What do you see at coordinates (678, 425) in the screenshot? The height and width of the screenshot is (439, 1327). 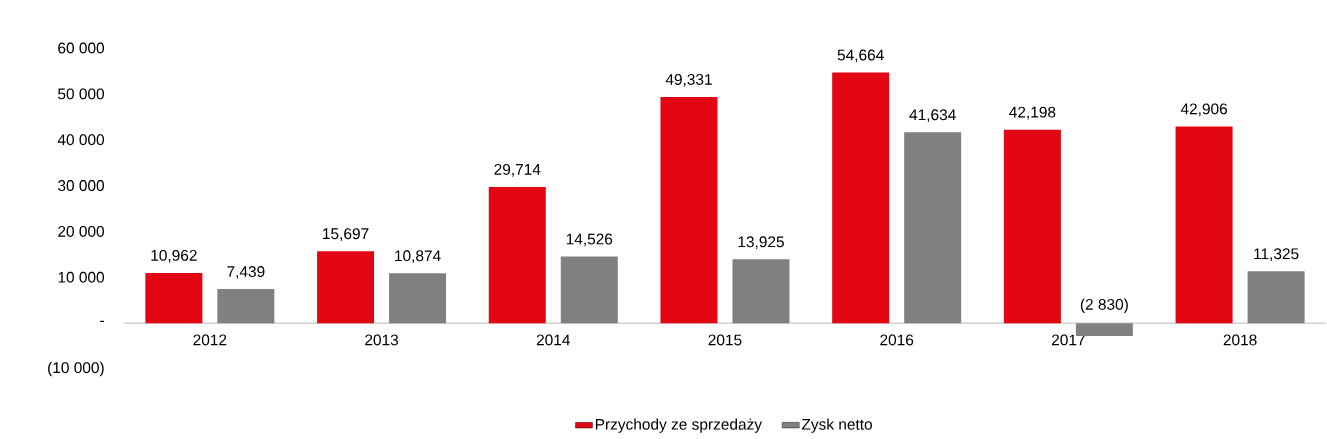 I see `legend-label: Przychody ze sprzedaży` at bounding box center [678, 425].